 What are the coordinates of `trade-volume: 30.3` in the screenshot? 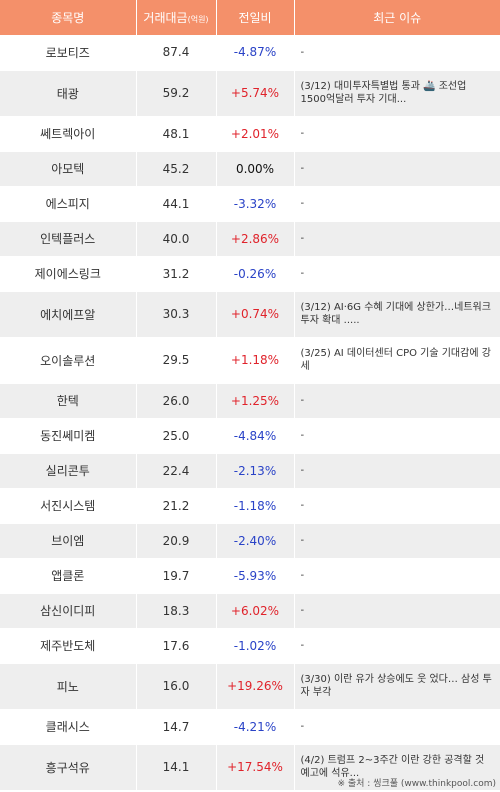 It's located at (176, 314).